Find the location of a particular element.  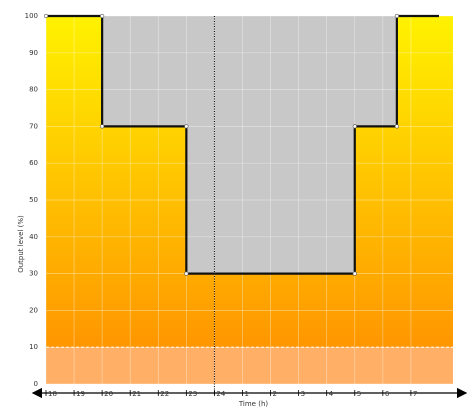

y-tick-label: 70 is located at coordinates (33, 126).